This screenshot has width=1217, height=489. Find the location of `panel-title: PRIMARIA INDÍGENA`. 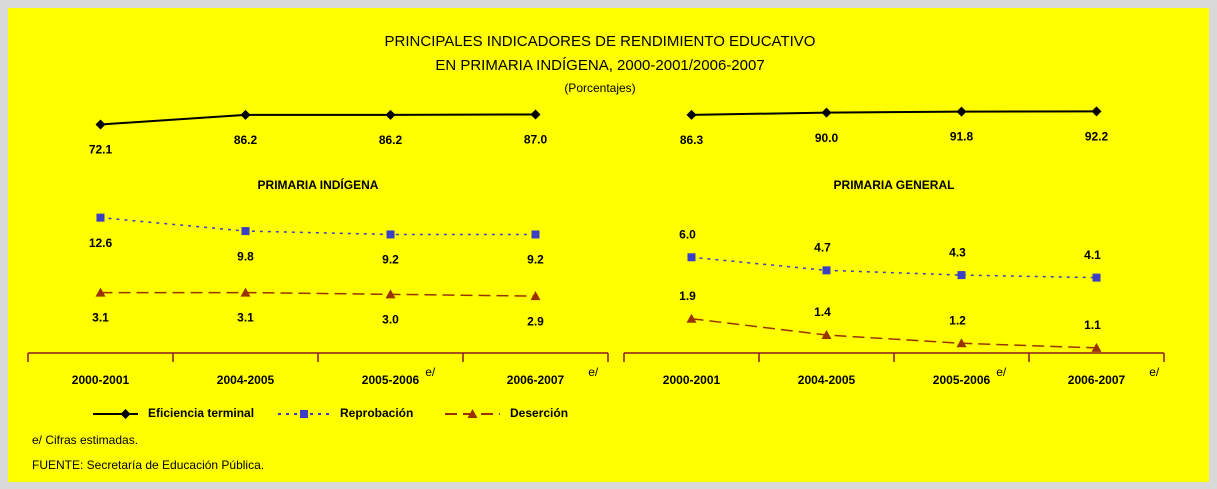

panel-title: PRIMARIA INDÍGENA is located at coordinates (318, 184).